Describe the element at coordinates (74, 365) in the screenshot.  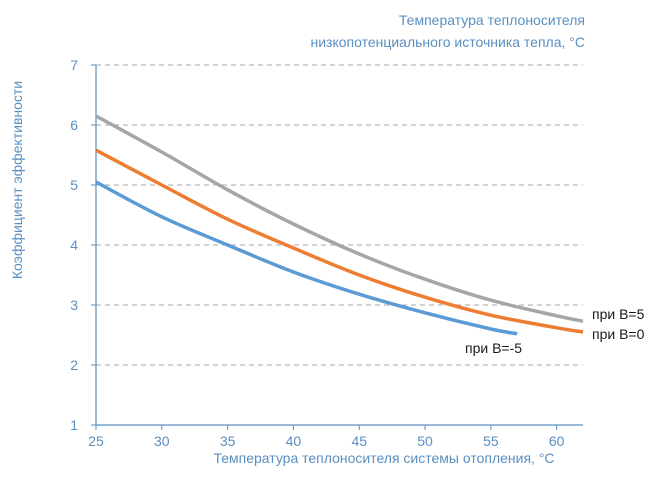
I see `y-tick-label: 2` at that location.